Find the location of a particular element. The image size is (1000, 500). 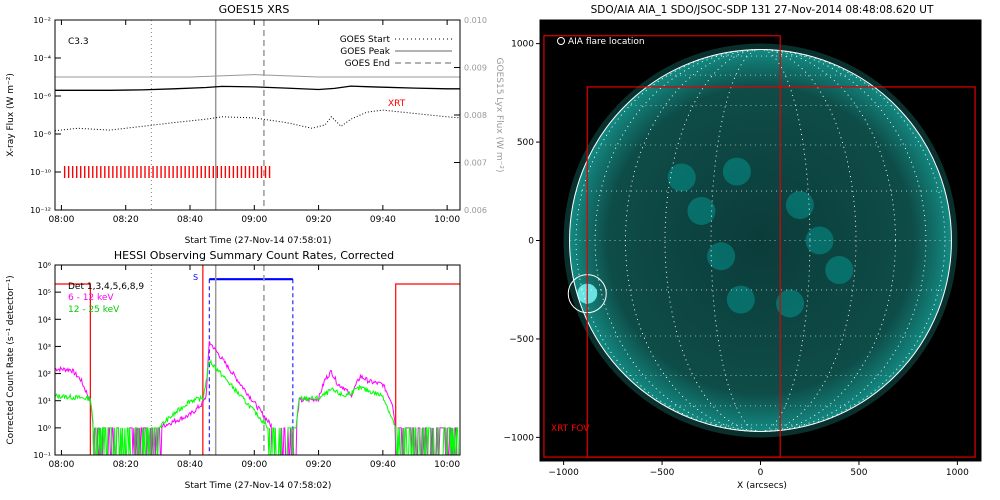

goes-y2label-text: GOES15 Lyx Flux (W m⁻²) is located at coordinates (499, 115).